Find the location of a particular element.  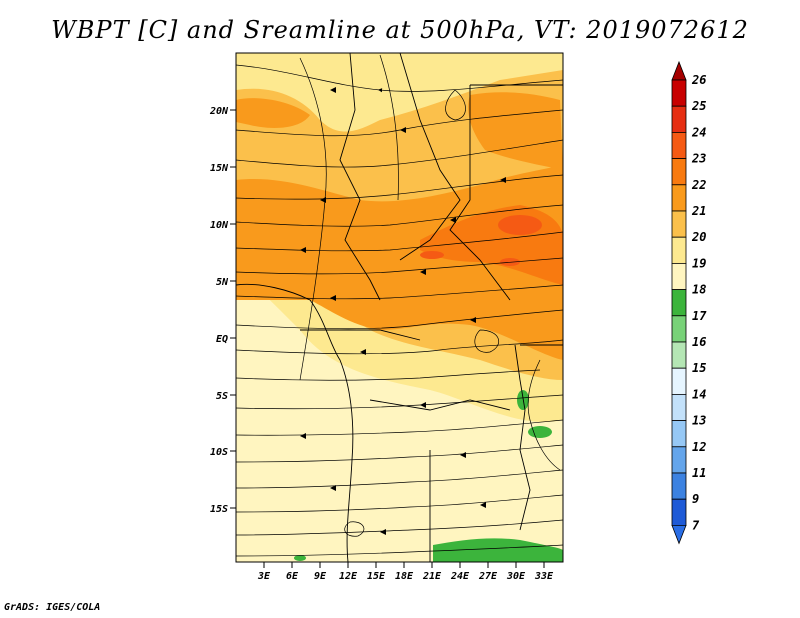

lat-ticks is located at coordinates (233, 309).